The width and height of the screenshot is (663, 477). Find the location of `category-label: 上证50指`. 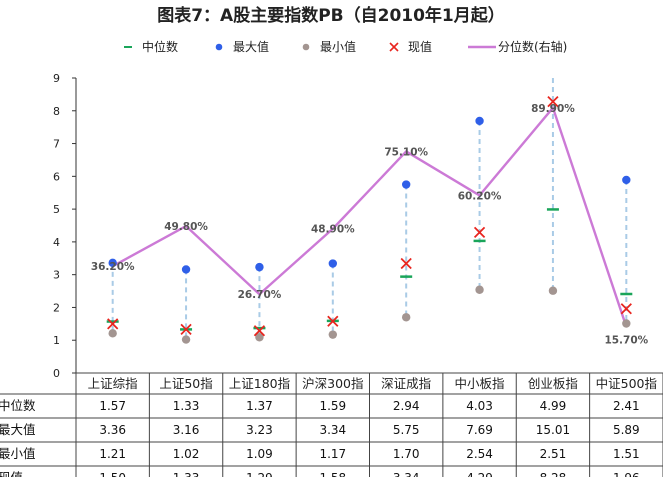

category-label: 上证50指 is located at coordinates (185, 383).